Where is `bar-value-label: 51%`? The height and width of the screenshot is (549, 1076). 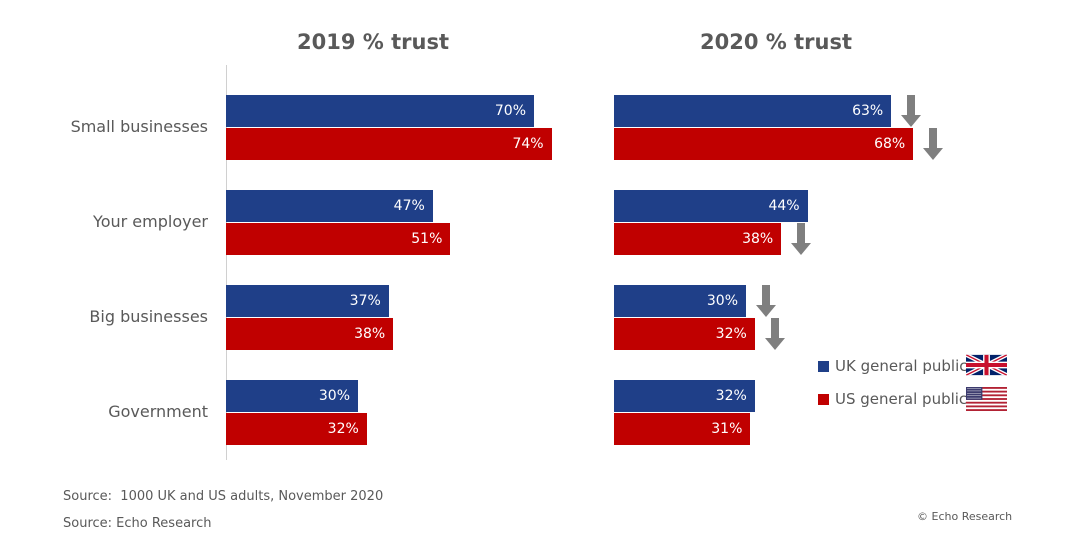
bar-value-label: 51% is located at coordinates (427, 239).